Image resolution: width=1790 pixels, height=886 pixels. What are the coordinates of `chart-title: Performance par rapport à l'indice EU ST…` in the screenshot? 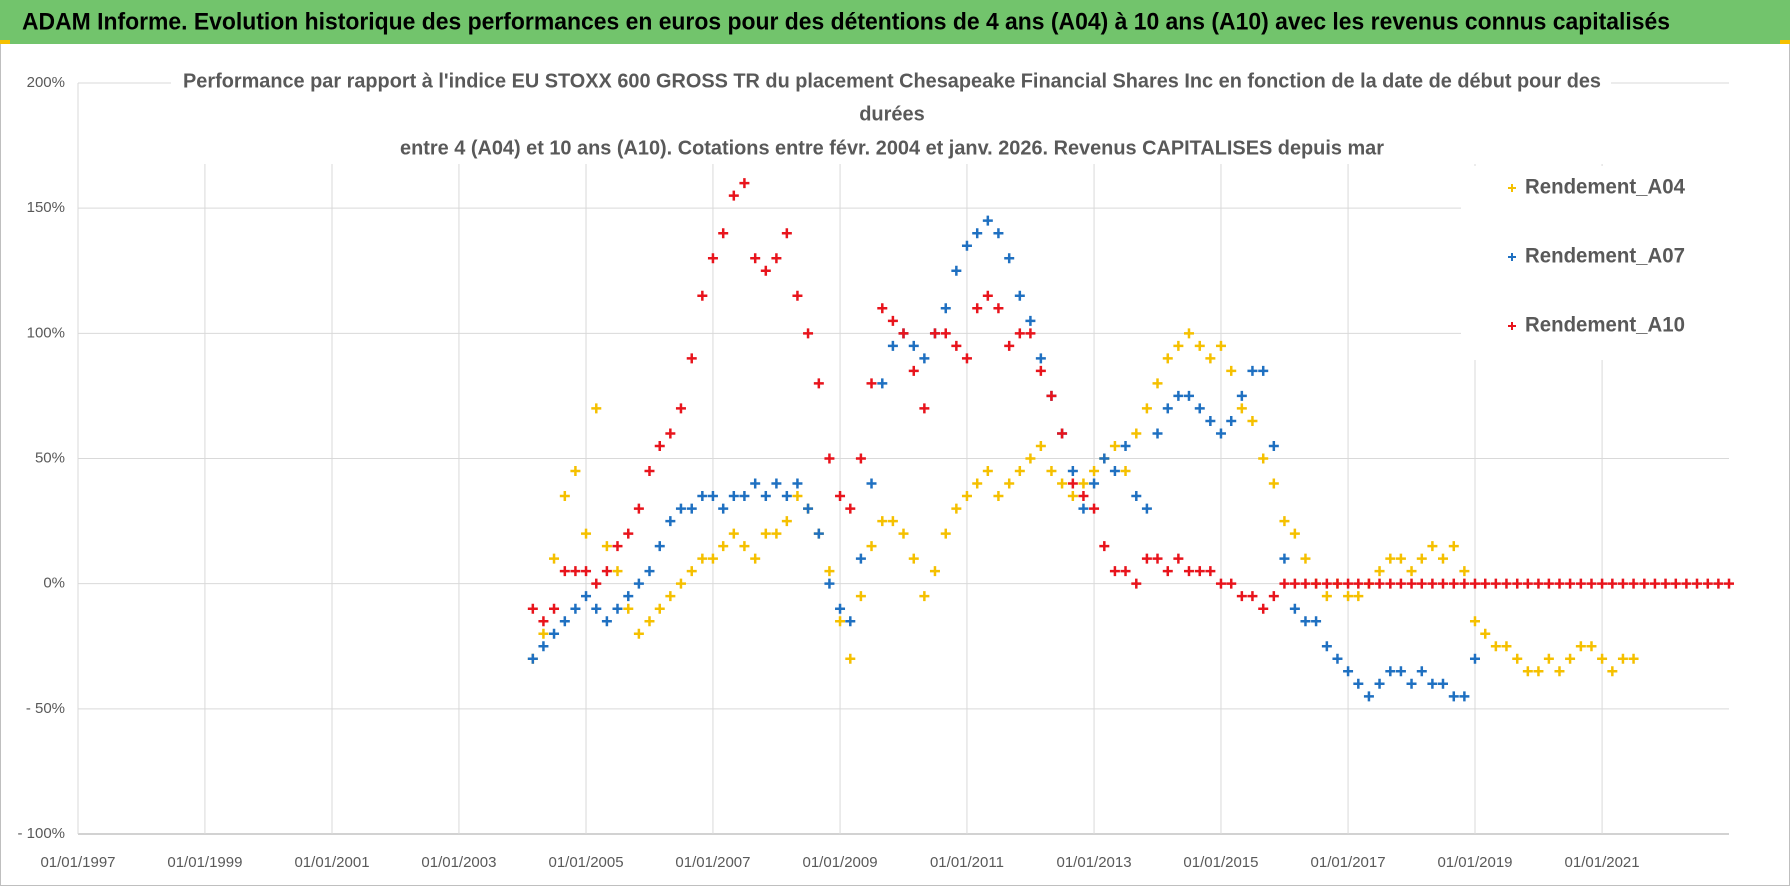 It's located at (892, 81).